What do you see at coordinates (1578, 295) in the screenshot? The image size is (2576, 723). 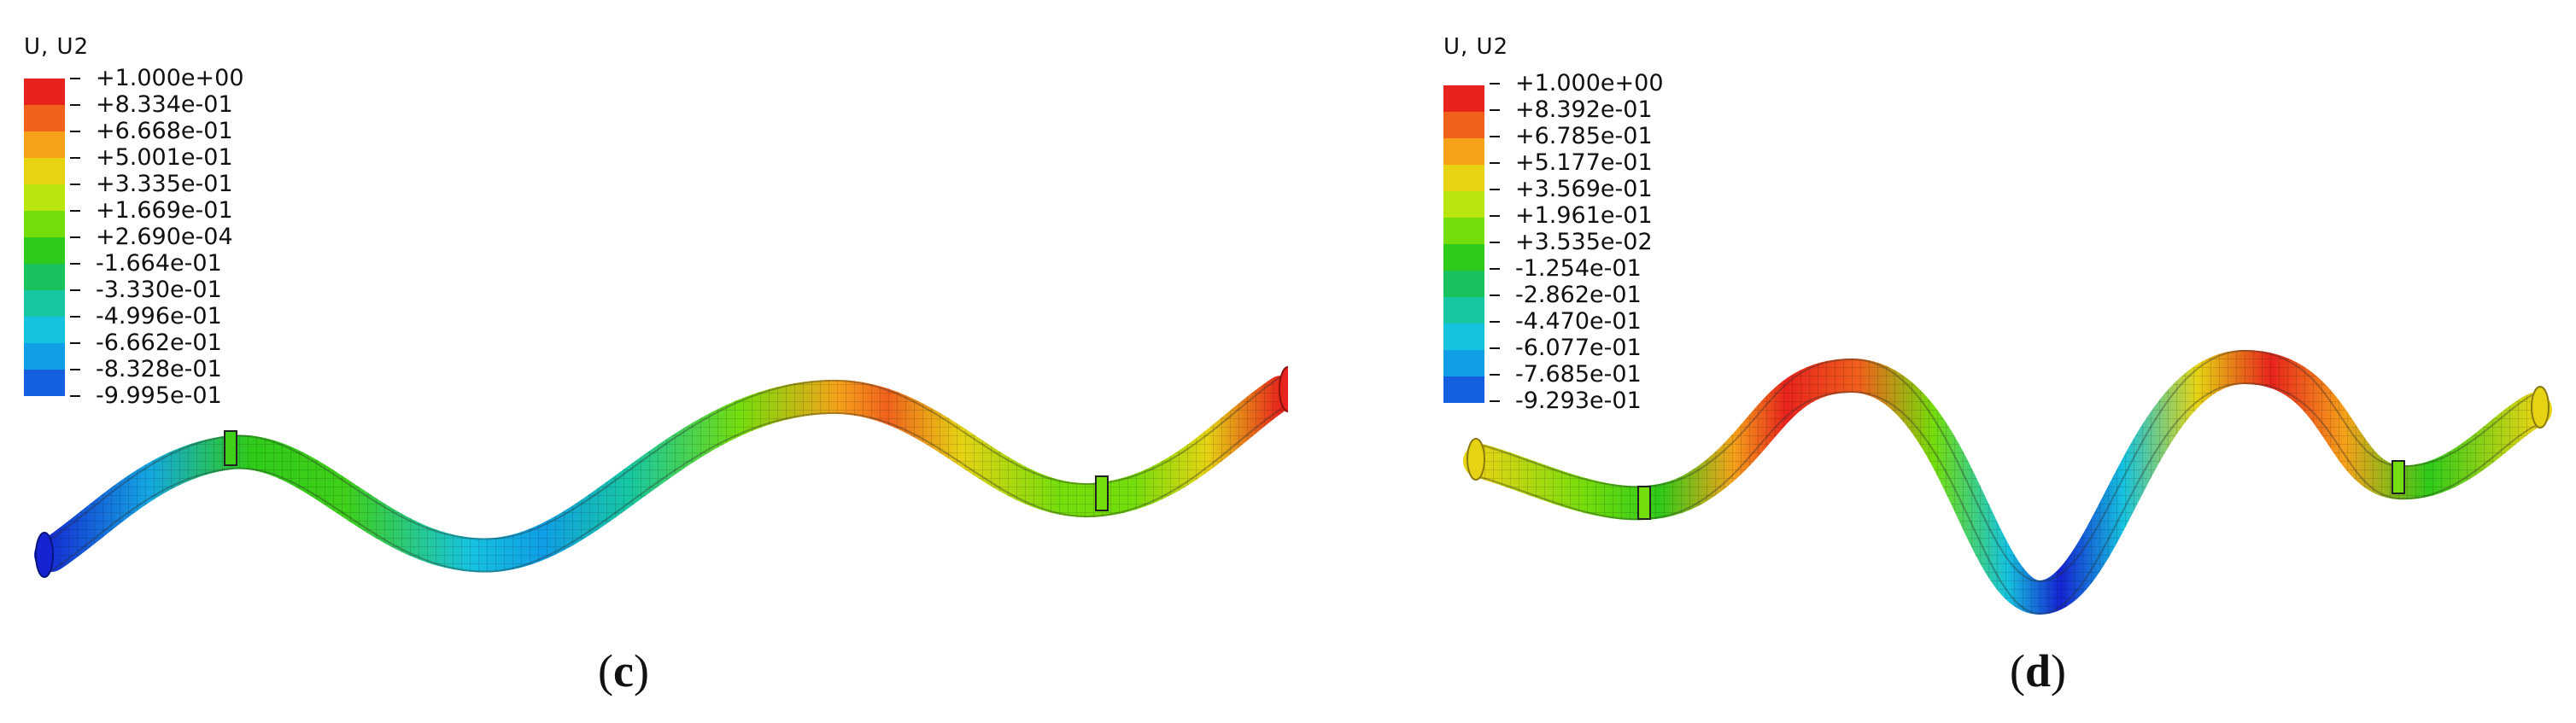 I see `legend-label: -2.862e-01` at bounding box center [1578, 295].